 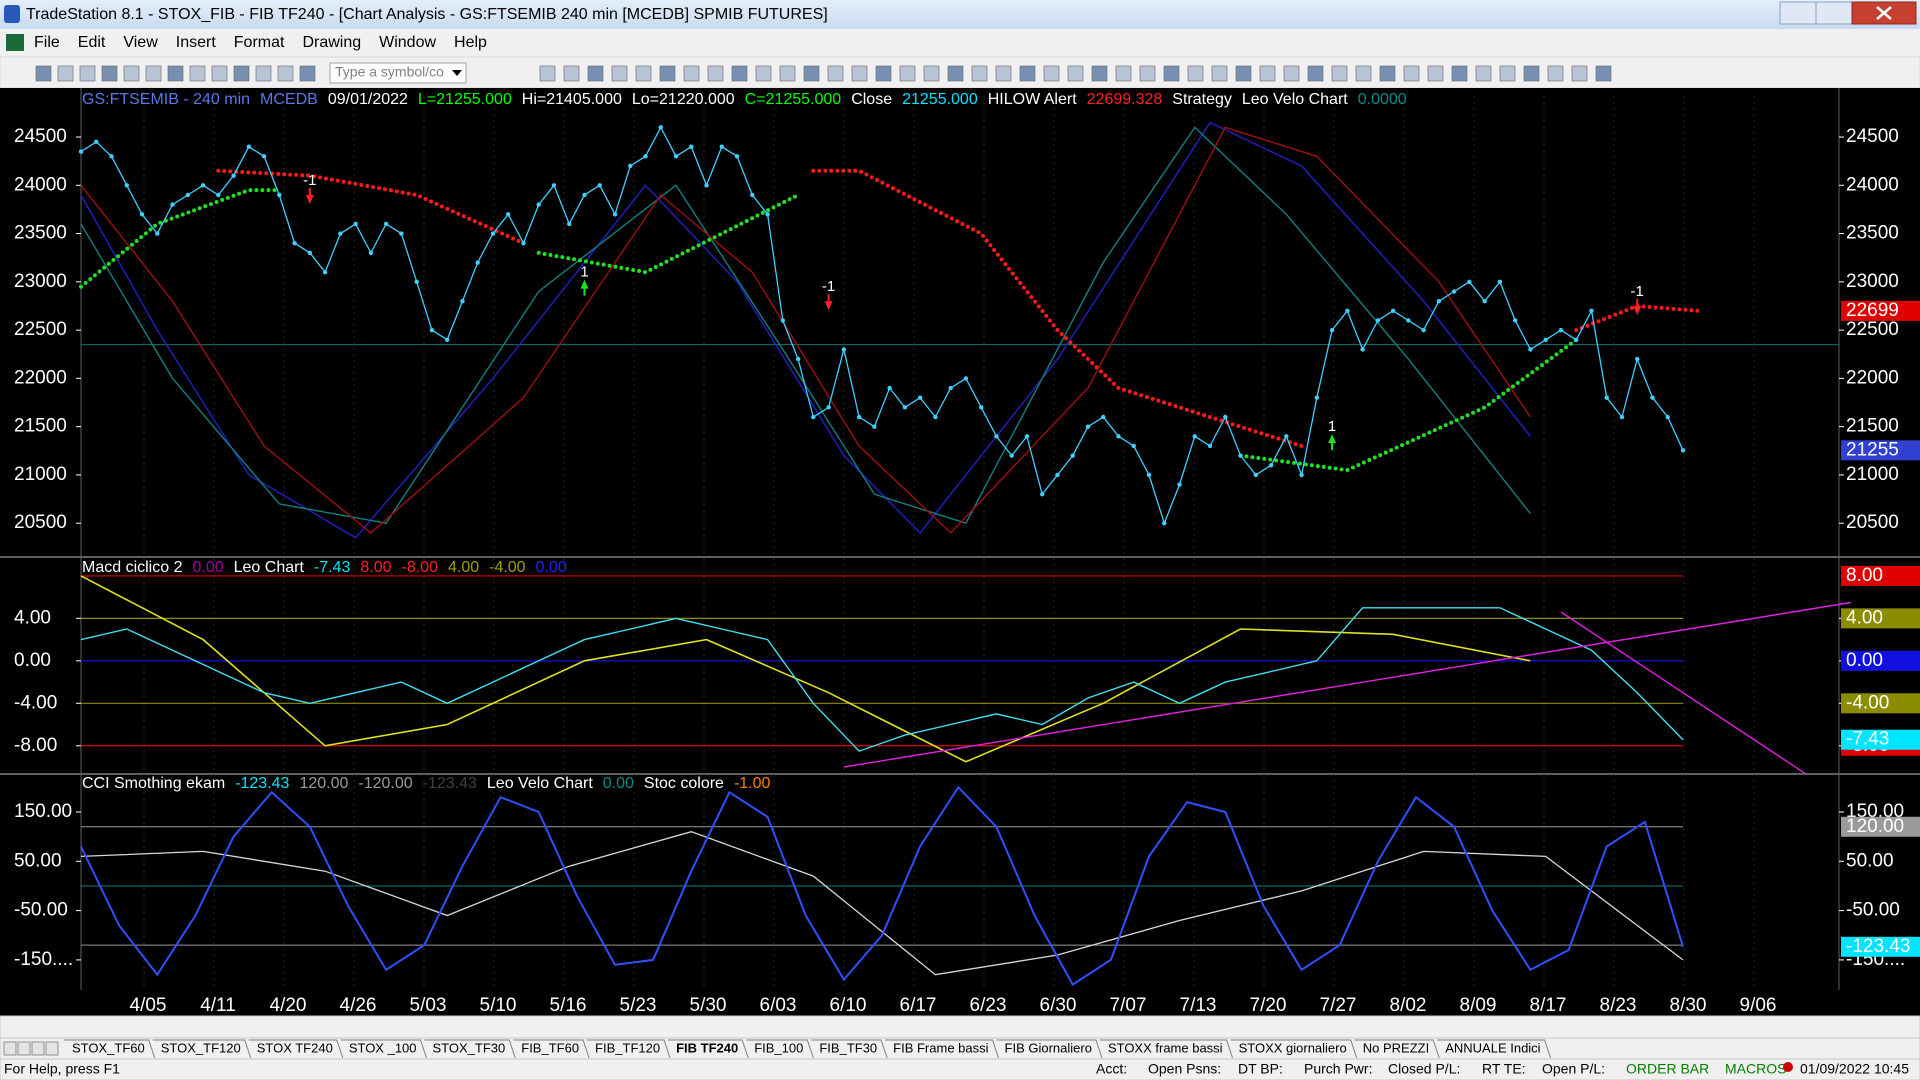 What do you see at coordinates (1798, 13) in the screenshot?
I see `minimize-button` at bounding box center [1798, 13].